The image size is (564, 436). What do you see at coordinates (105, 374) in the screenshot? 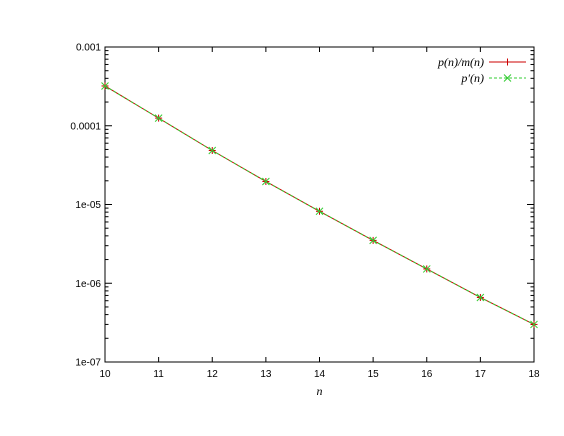
I see `x-tick-label: 10` at bounding box center [105, 374].